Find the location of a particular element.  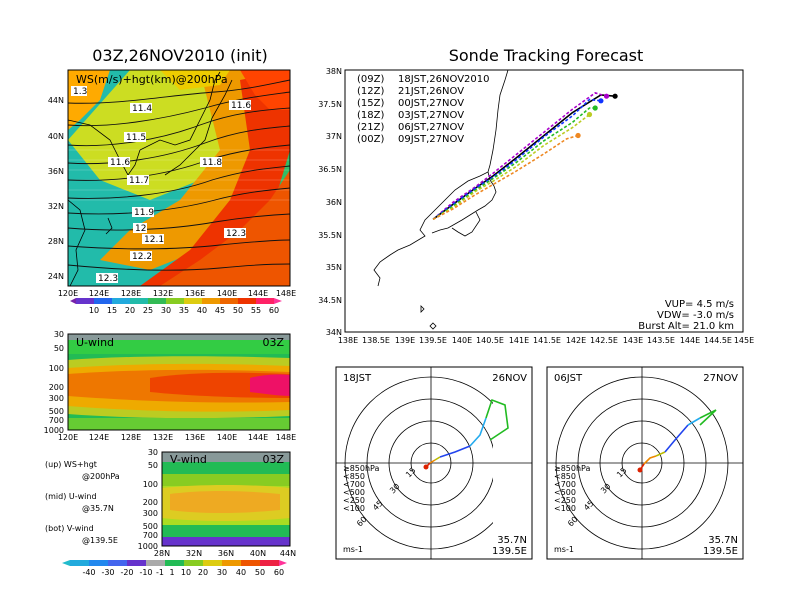

v-wind-pressure-ticks: 30 50 100 200 300 500 700 1000 is located at coordinates (148, 499).